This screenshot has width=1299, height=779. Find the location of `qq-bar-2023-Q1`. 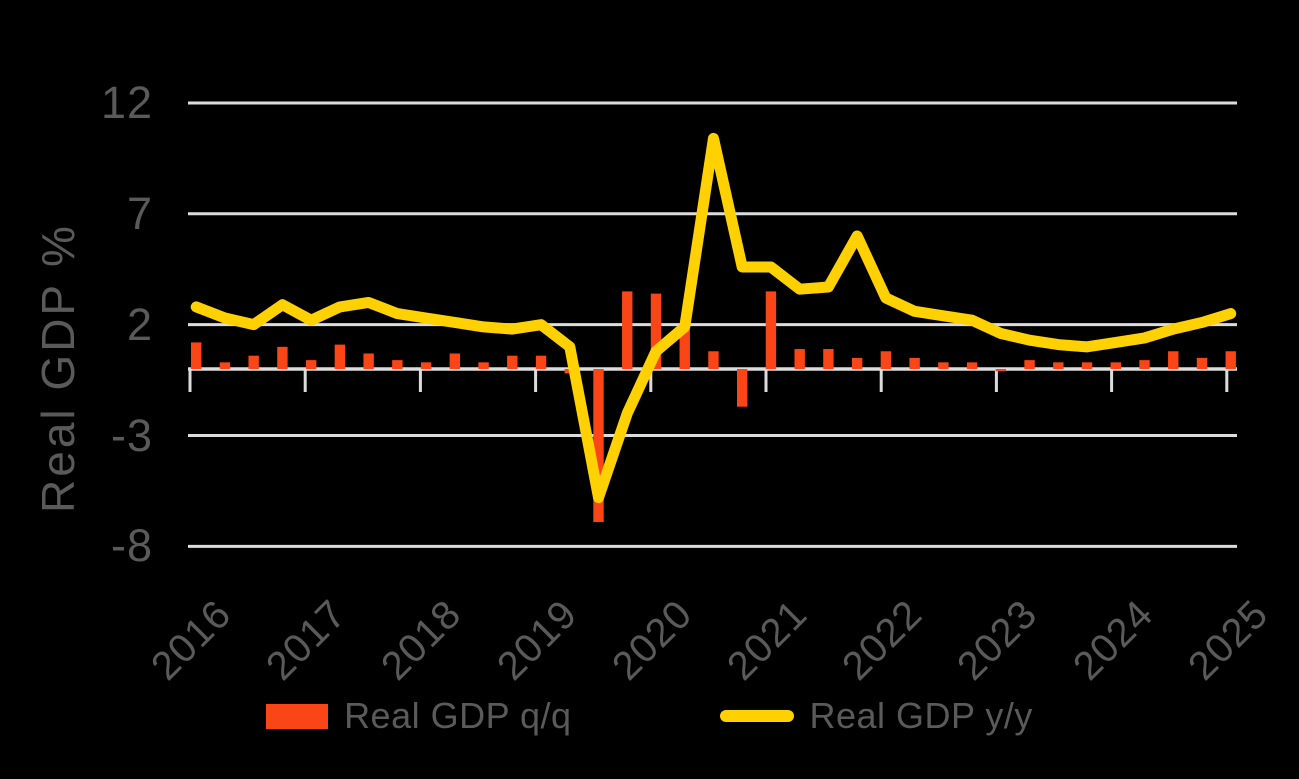

qq-bar-2023-Q1 is located at coordinates (1001, 370).